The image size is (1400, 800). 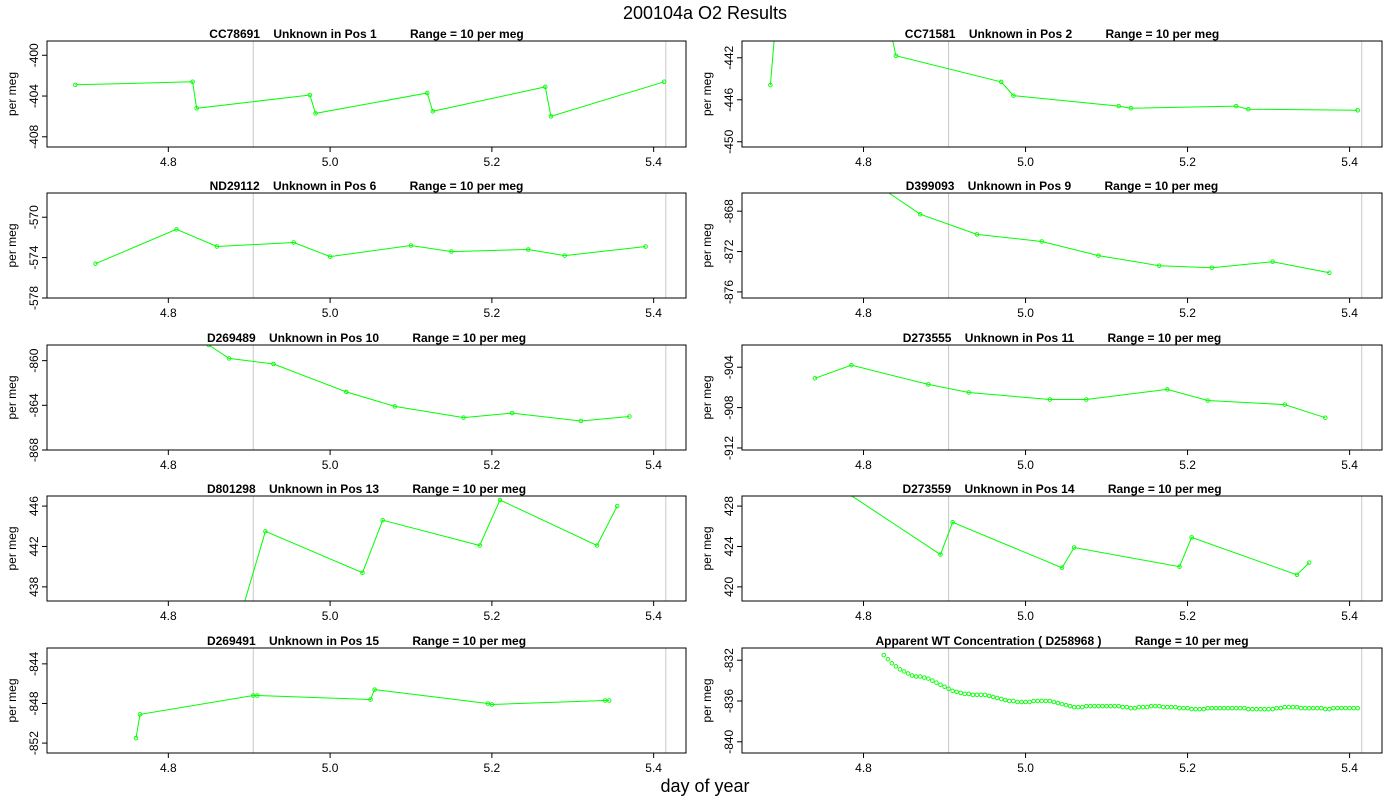 What do you see at coordinates (34, 506) in the screenshot?
I see `y-tick-label: 446` at bounding box center [34, 506].